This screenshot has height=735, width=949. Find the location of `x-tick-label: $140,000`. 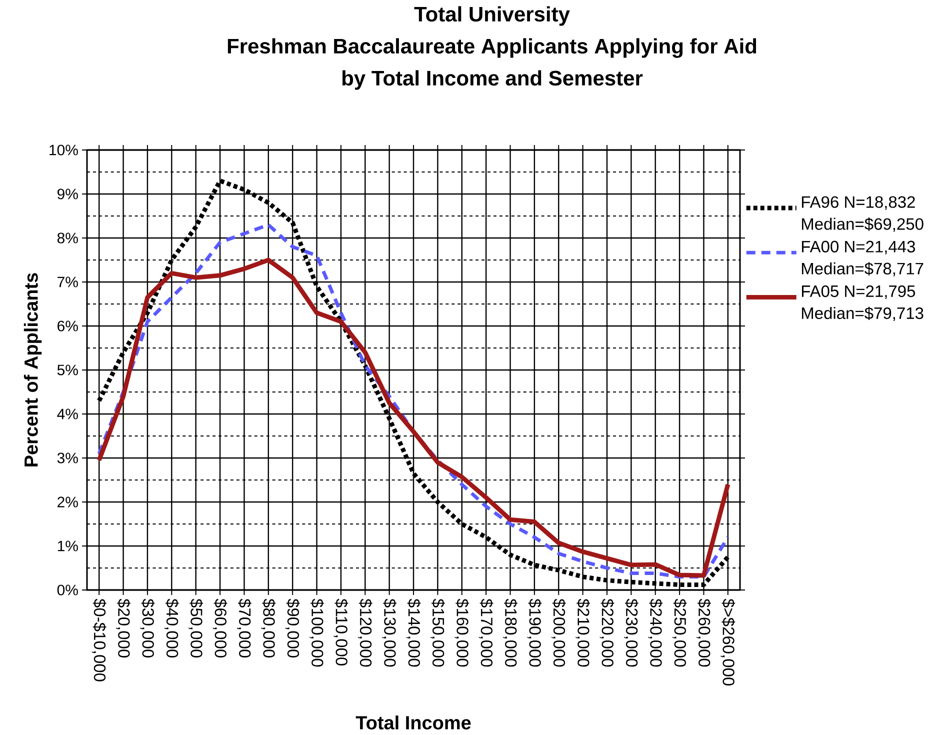

x-tick-label: $140,000 is located at coordinates (413, 632).